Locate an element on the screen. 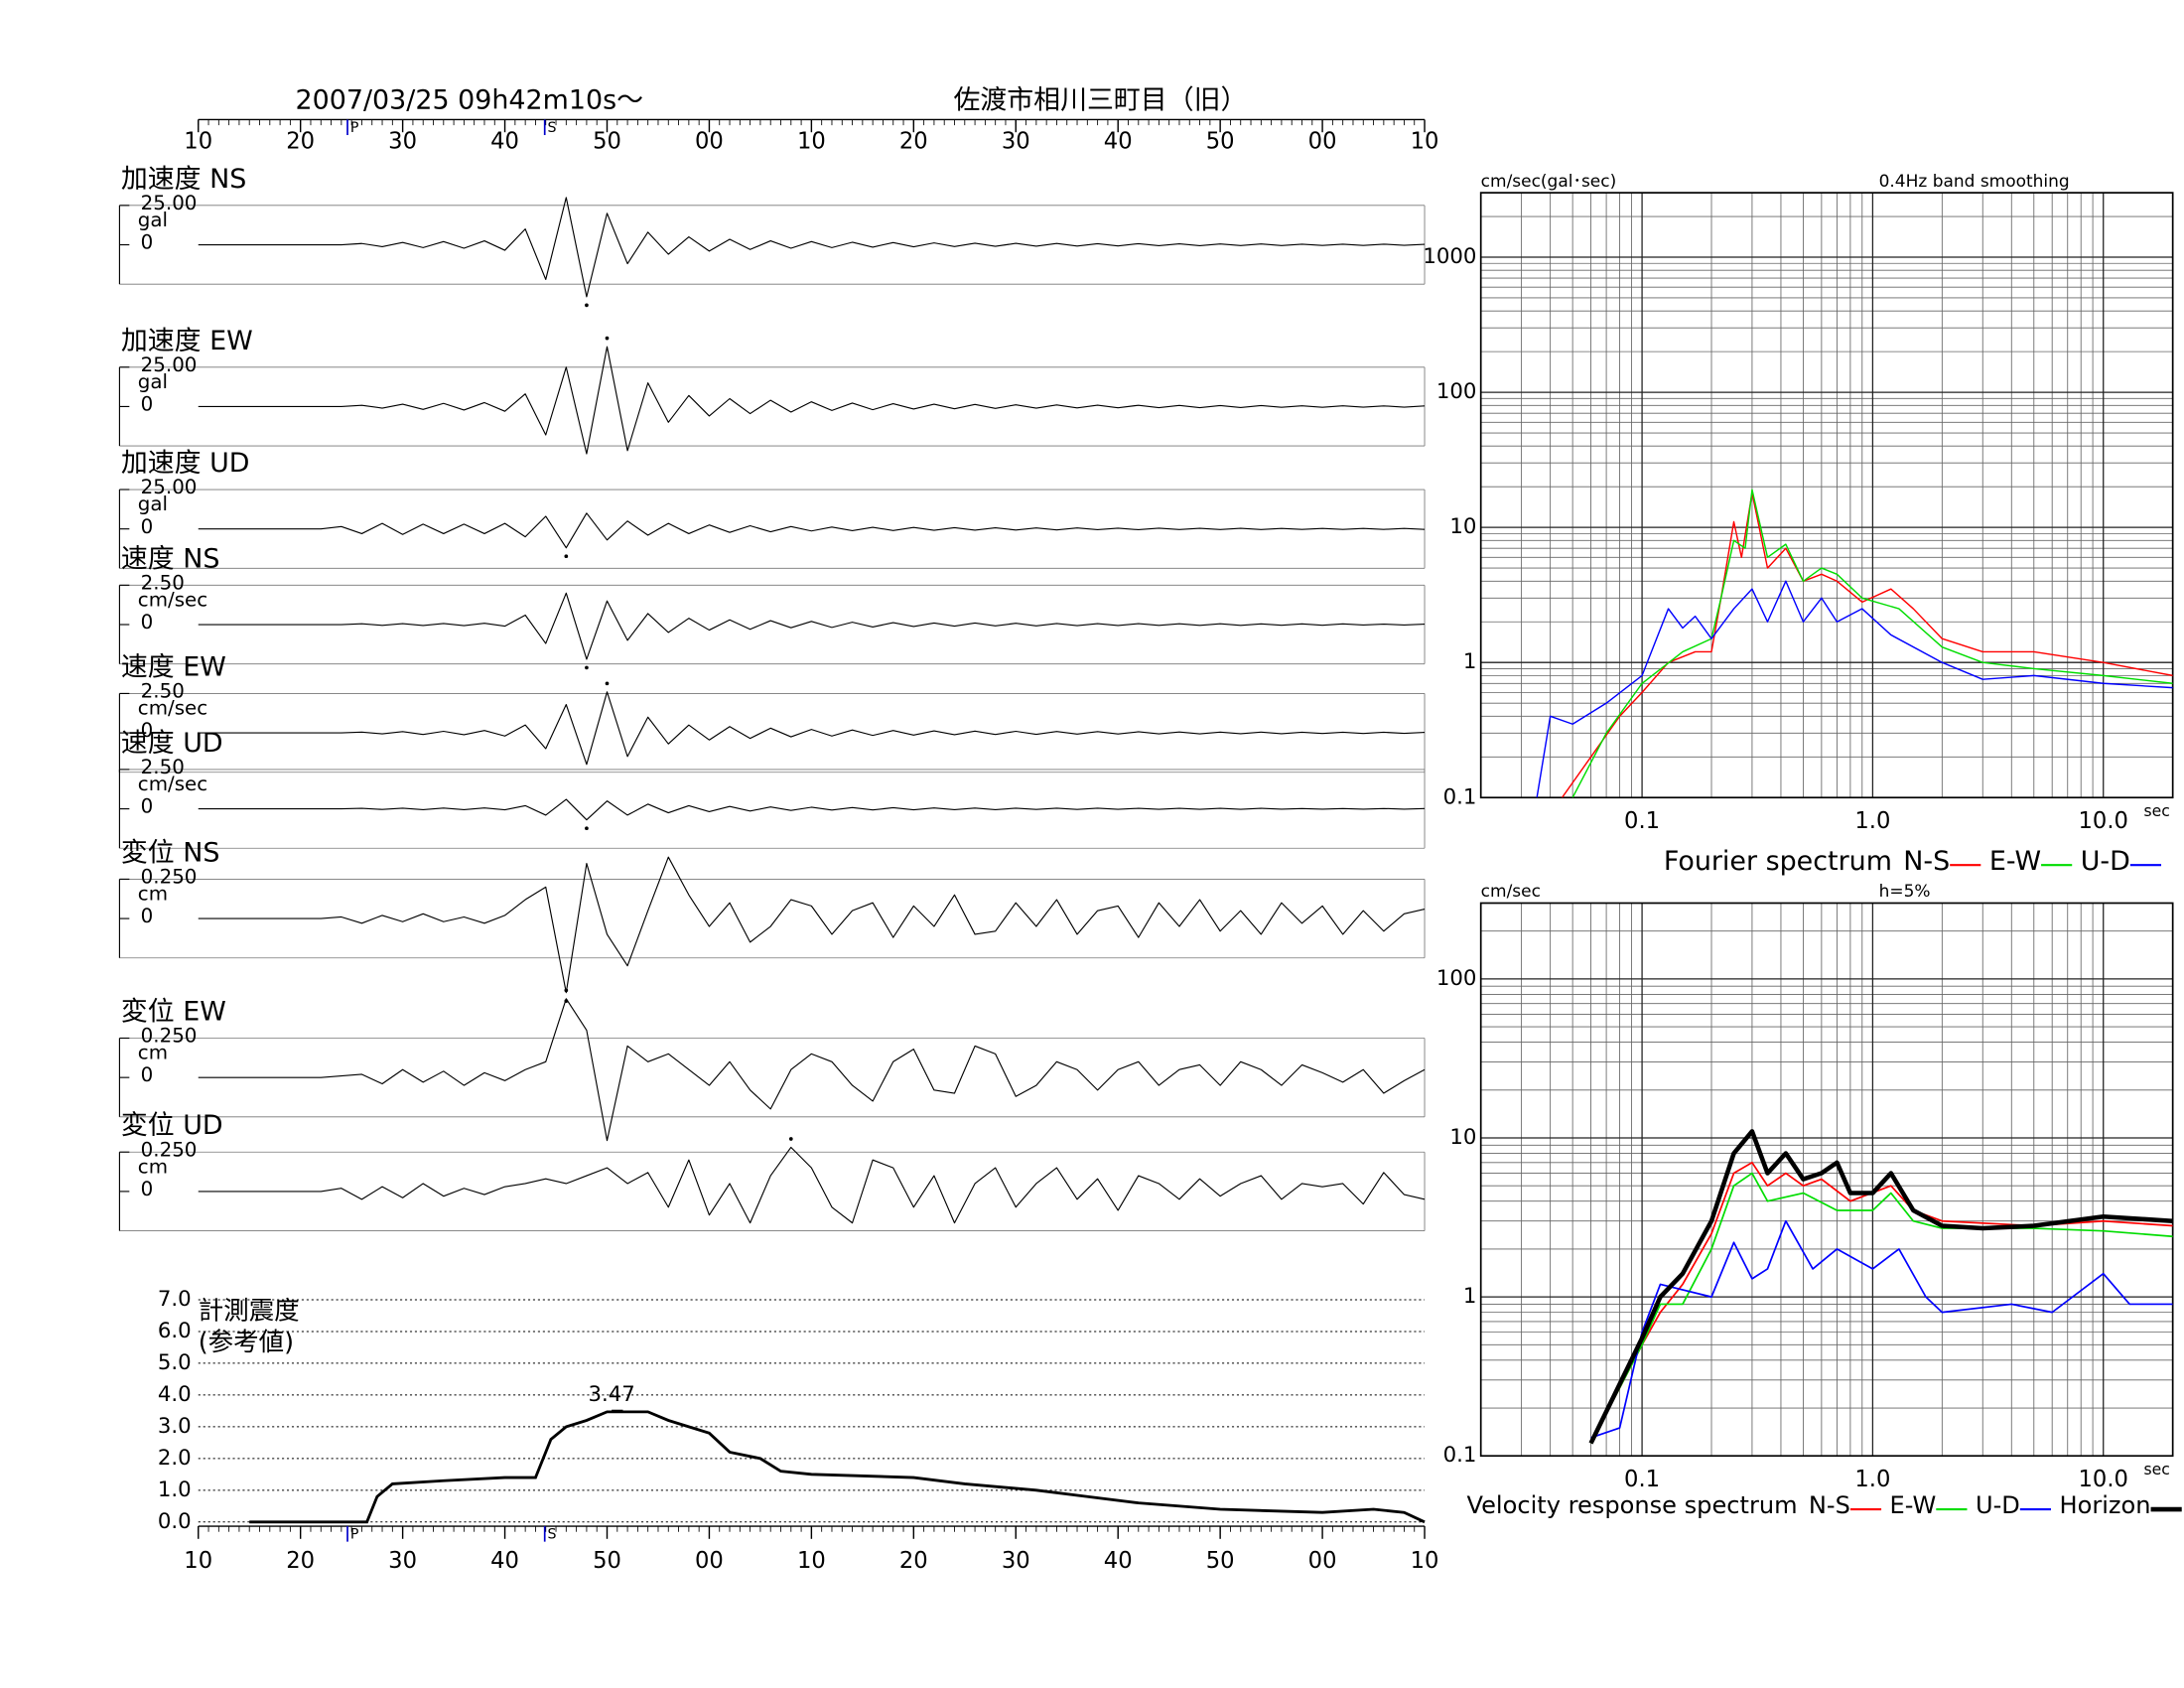 This screenshot has height=1688, width=2184. station-name: 佐渡市相川三町目（旧） is located at coordinates (1100, 100).